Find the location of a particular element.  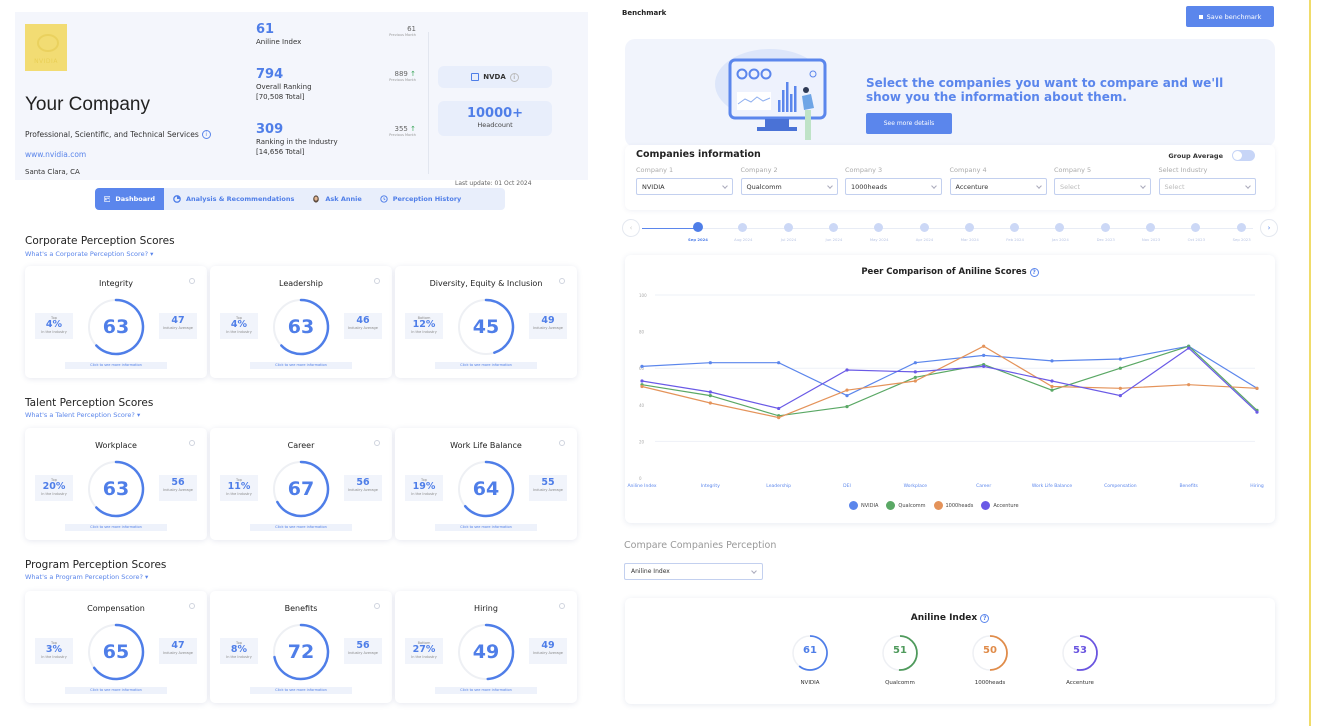

industry-rank-box: Top 4% In the Industry is located at coordinates (54, 326).